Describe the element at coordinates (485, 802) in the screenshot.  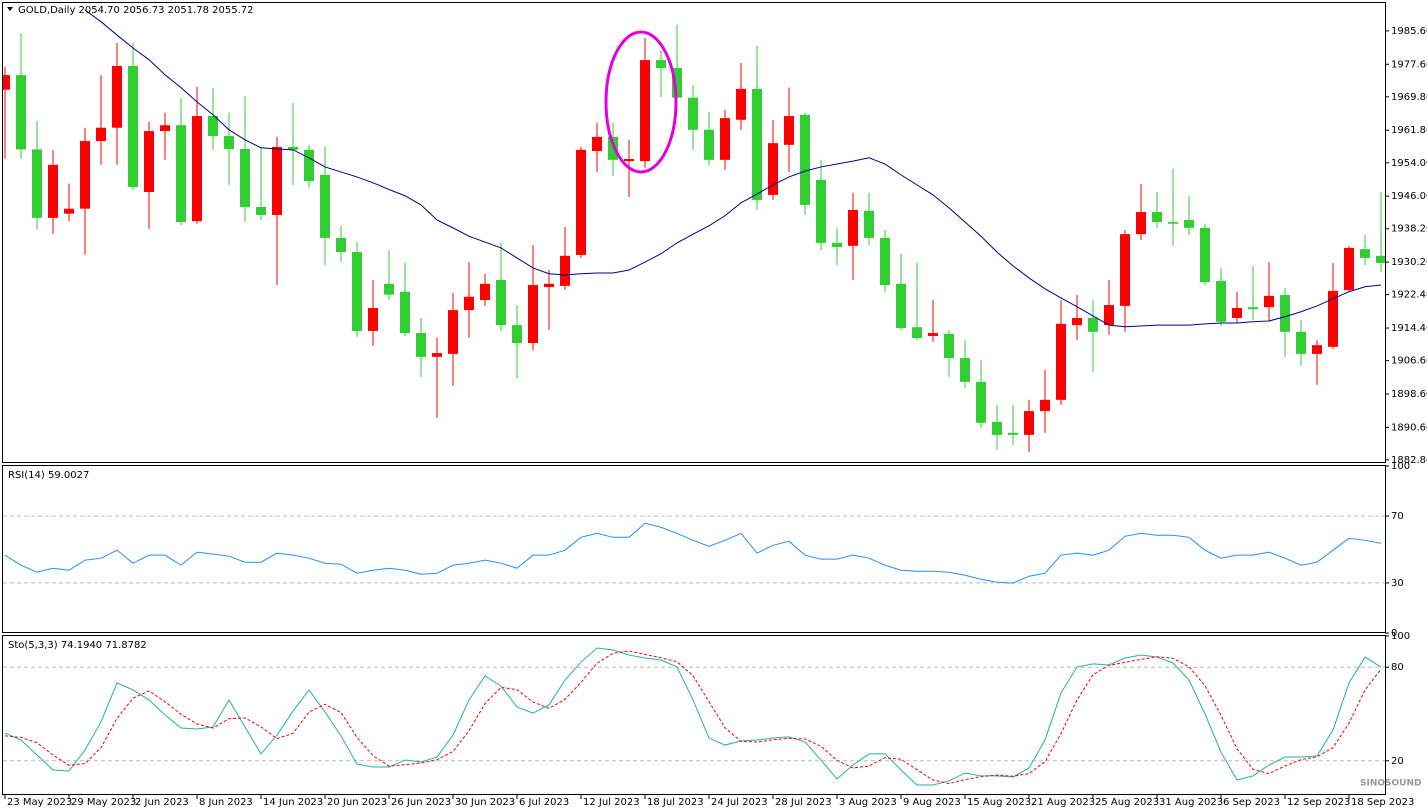
I see `x-tick-label: 30 Jun 2023` at that location.